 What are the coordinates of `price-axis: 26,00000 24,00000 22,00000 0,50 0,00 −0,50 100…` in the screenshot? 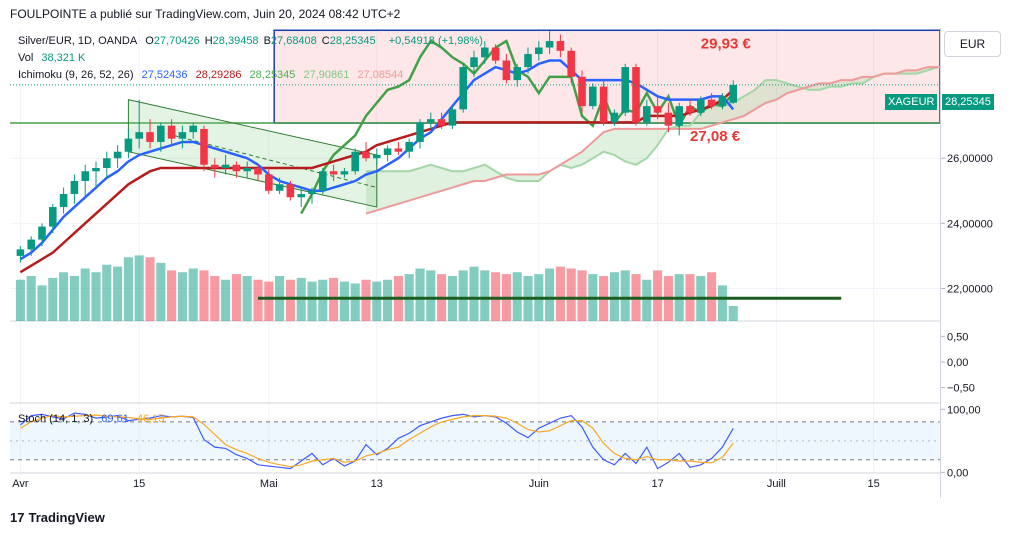 It's located at (972, 263).